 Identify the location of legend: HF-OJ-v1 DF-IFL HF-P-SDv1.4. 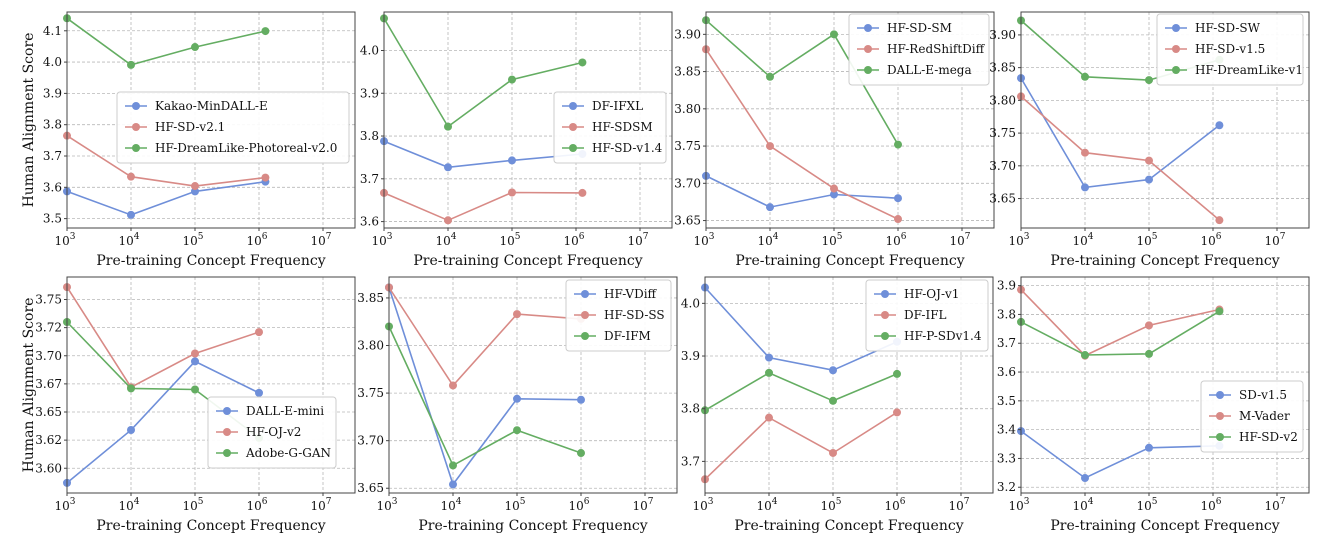
(927, 315).